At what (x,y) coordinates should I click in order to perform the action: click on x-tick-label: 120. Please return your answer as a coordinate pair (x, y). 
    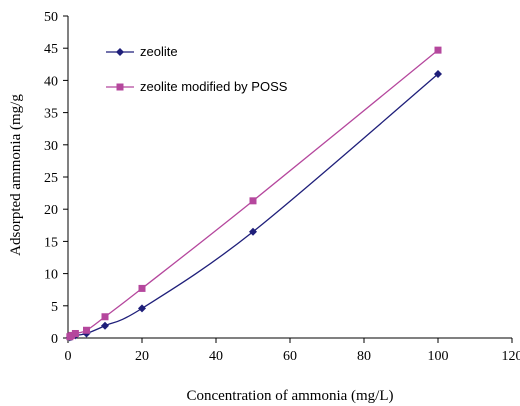
    Looking at the image, I should click on (511, 356).